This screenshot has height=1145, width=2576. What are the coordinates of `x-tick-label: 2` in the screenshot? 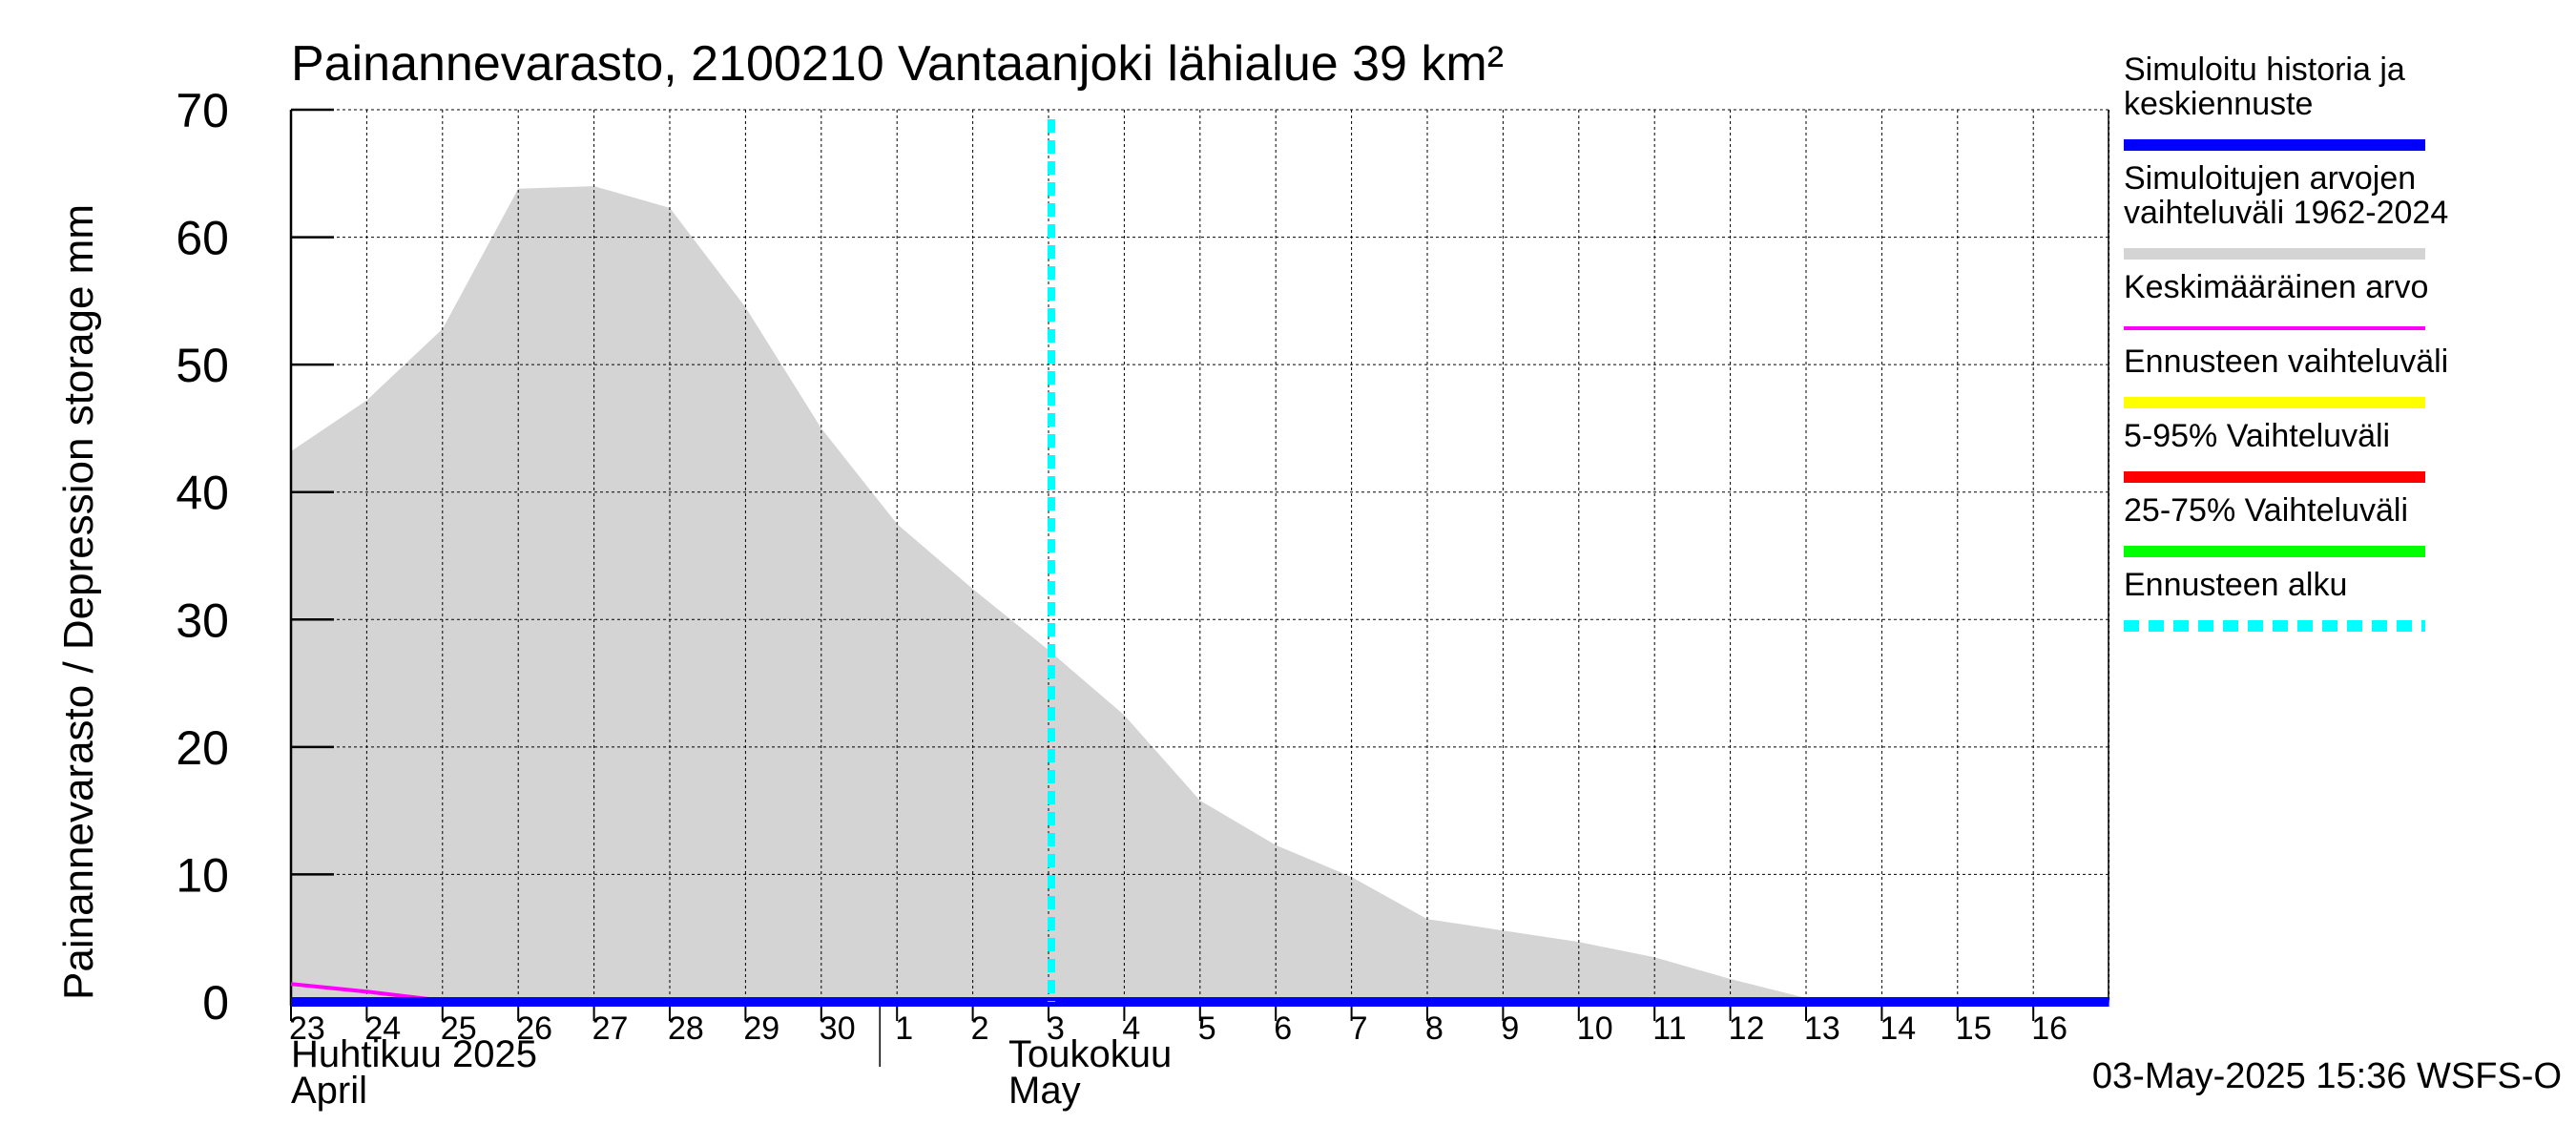 It's located at (980, 1029).